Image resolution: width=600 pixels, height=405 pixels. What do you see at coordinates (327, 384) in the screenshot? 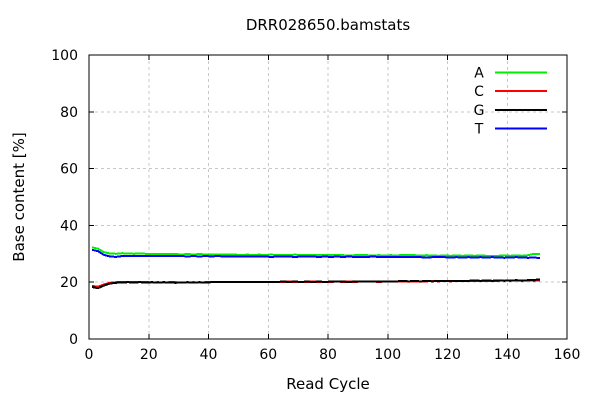
I see `x-axis-label: Read Cycle` at bounding box center [327, 384].